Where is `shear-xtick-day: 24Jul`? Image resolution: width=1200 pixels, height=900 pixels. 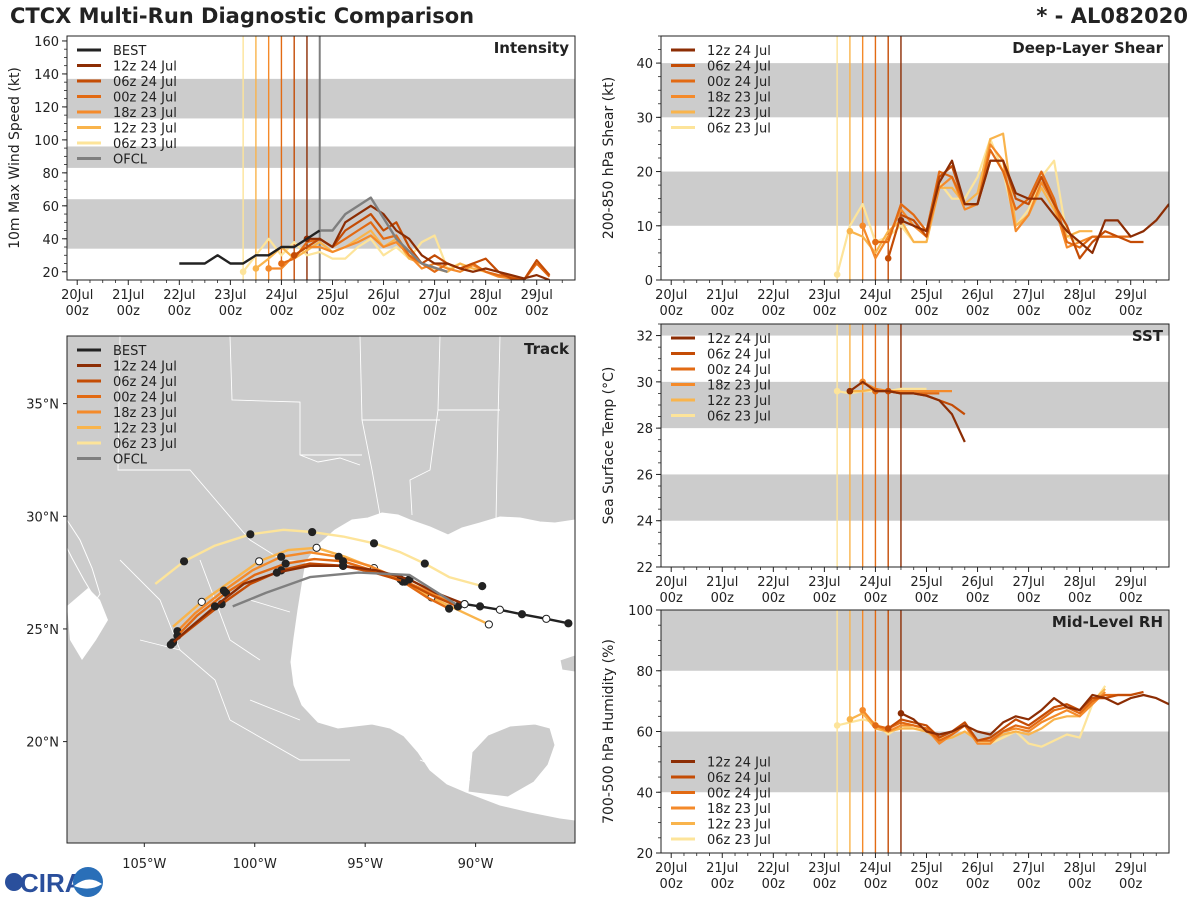
shear-xtick-day: 24Jul is located at coordinates (875, 295).